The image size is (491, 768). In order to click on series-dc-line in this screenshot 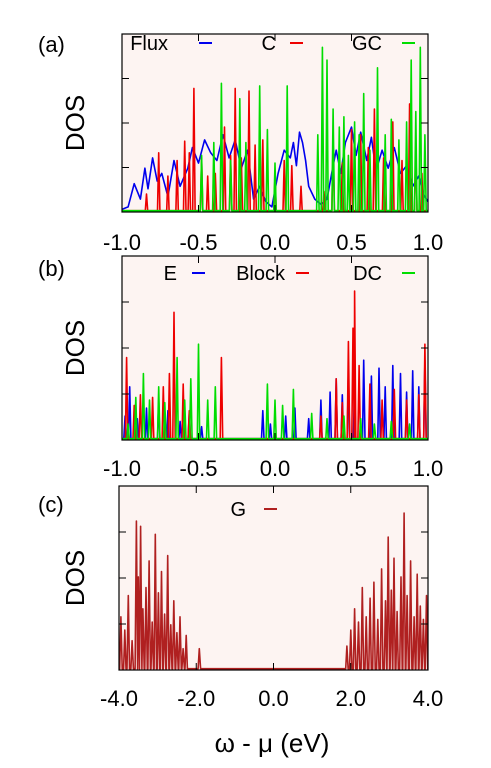, I will do `click(275, 391)`.